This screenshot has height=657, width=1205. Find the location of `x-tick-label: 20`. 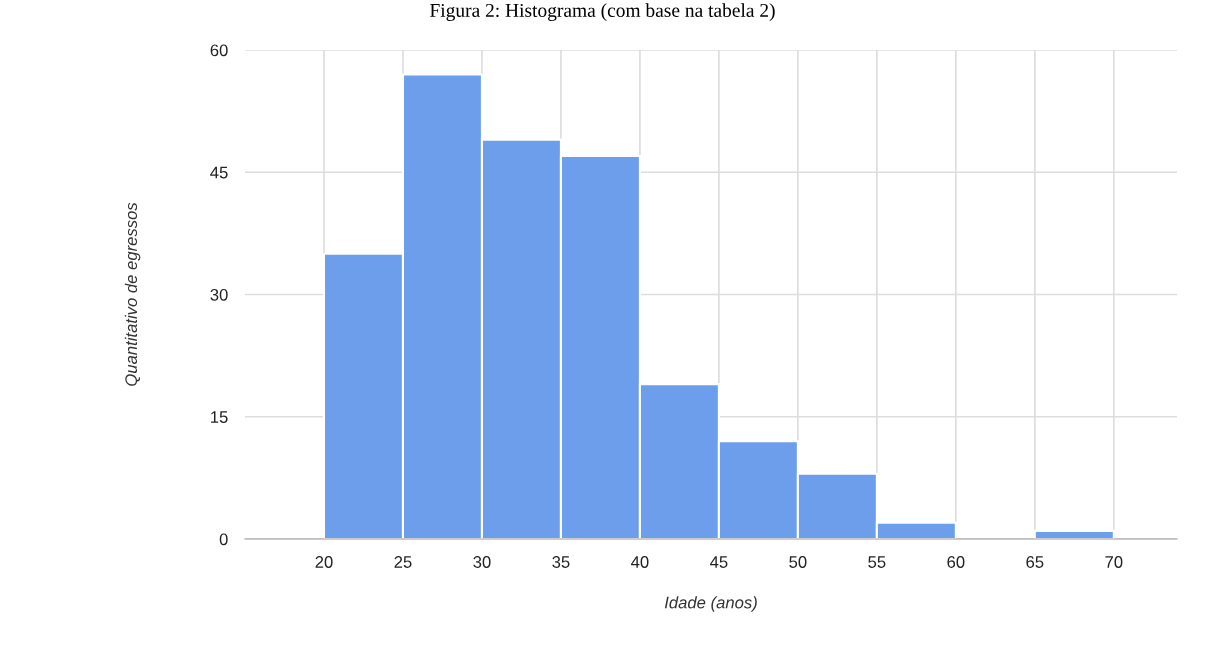

x-tick-label: 20 is located at coordinates (324, 562).